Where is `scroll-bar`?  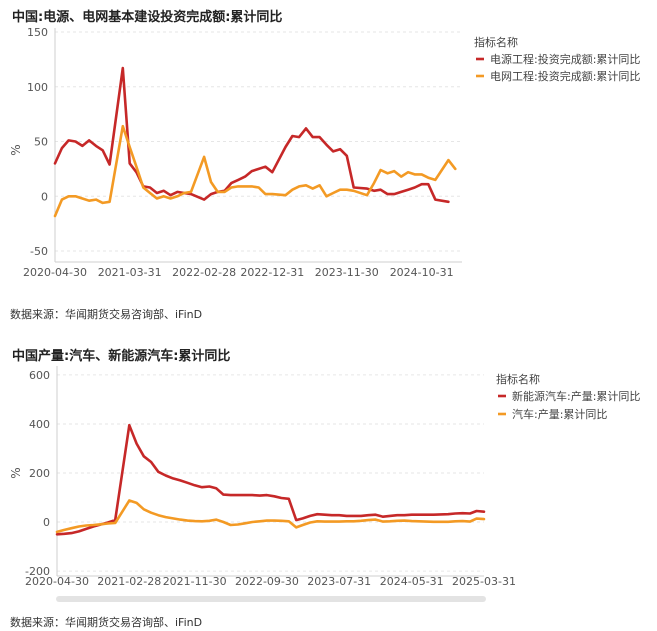
scroll-bar is located at coordinates (271, 599).